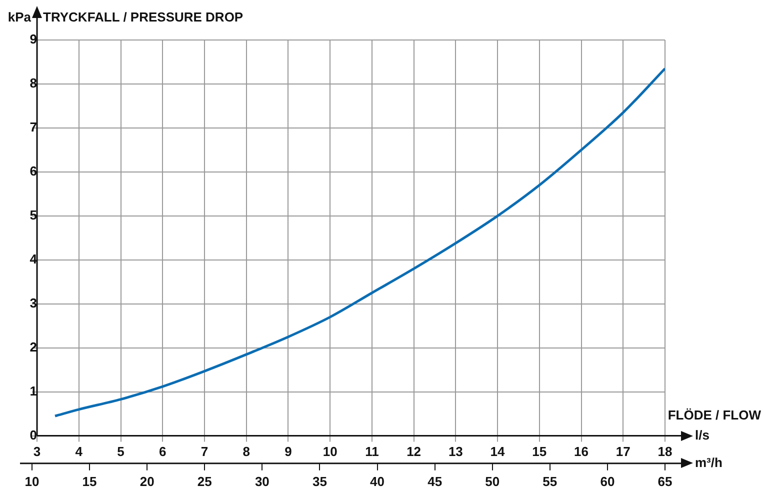 Image resolution: width=765 pixels, height=498 pixels. I want to click on x2-tick-label: 40, so click(377, 481).